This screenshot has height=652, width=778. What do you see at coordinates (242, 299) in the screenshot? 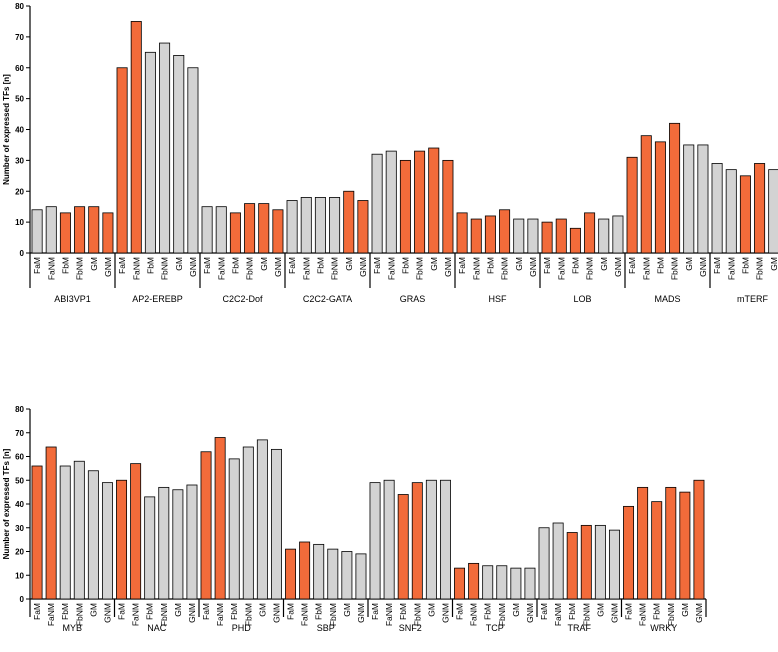
I see `group-label: C2C2-Dof` at bounding box center [242, 299].